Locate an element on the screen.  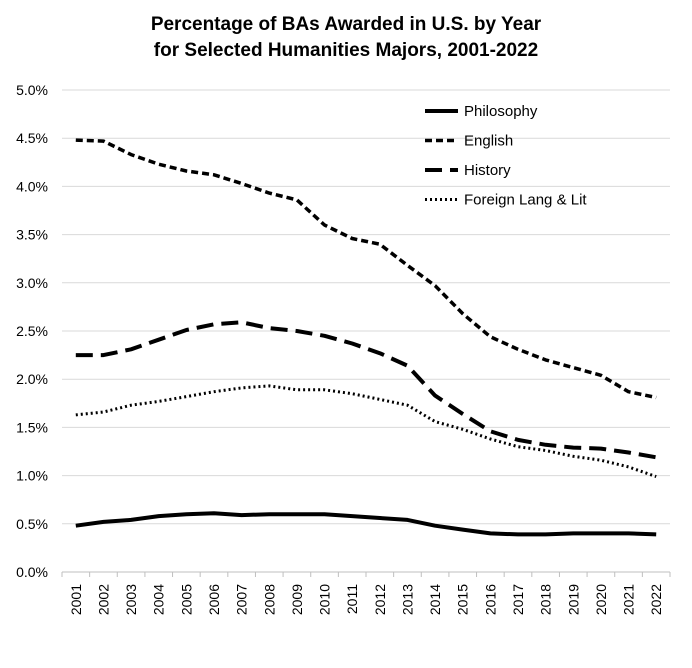
x-tick-label: 2017 is located at coordinates (518, 599).